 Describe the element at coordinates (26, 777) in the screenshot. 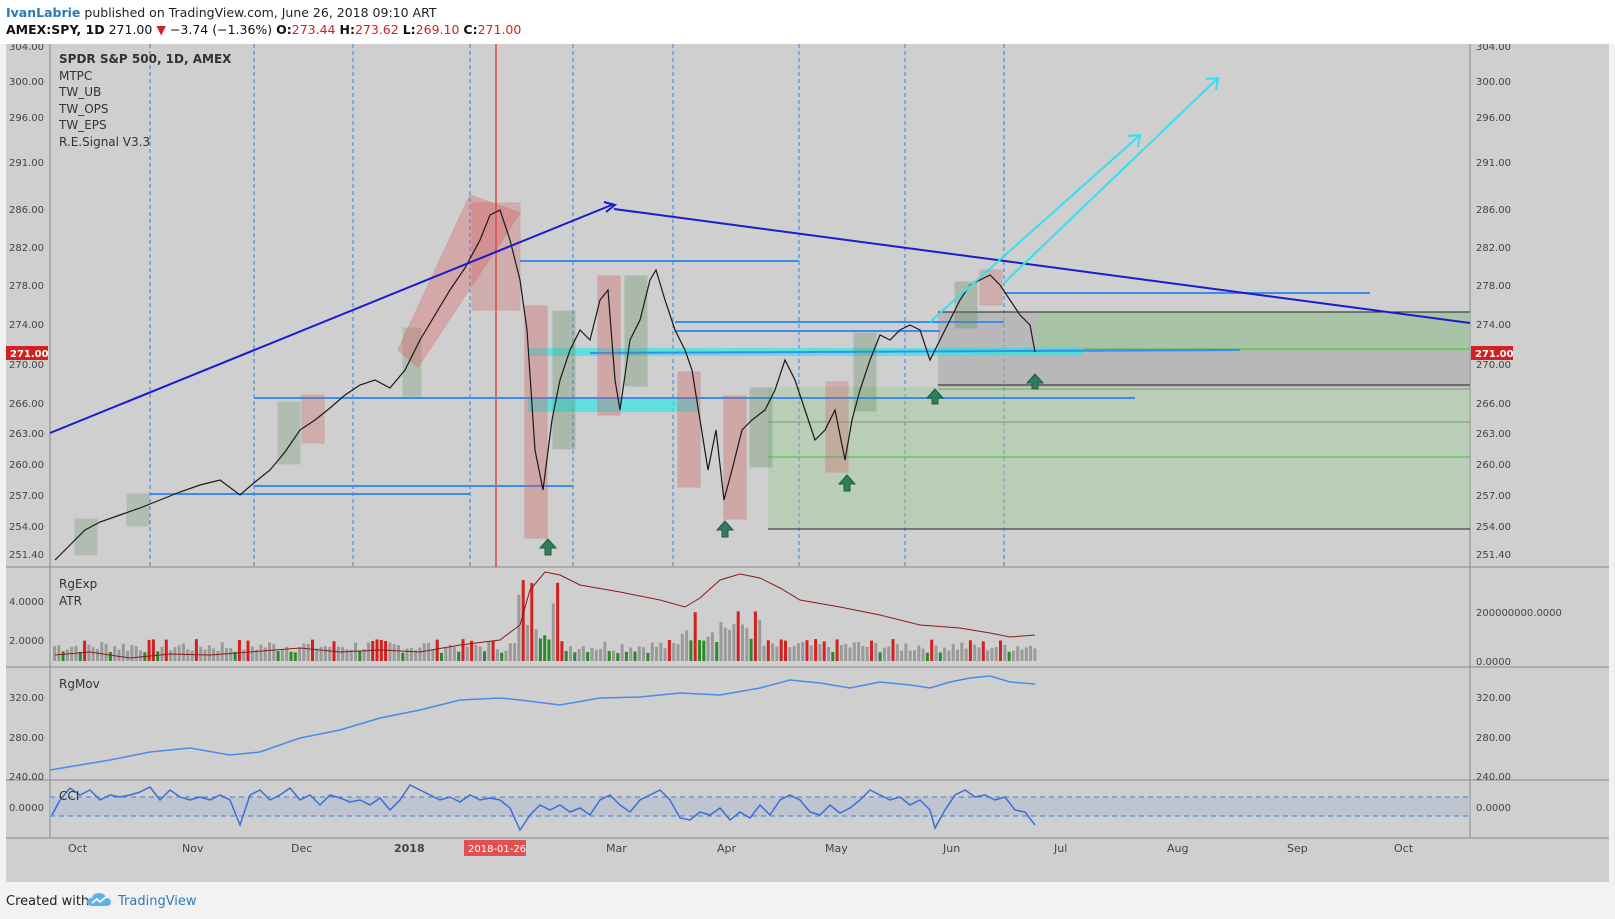

I see `svg-text: 240.00` at that location.